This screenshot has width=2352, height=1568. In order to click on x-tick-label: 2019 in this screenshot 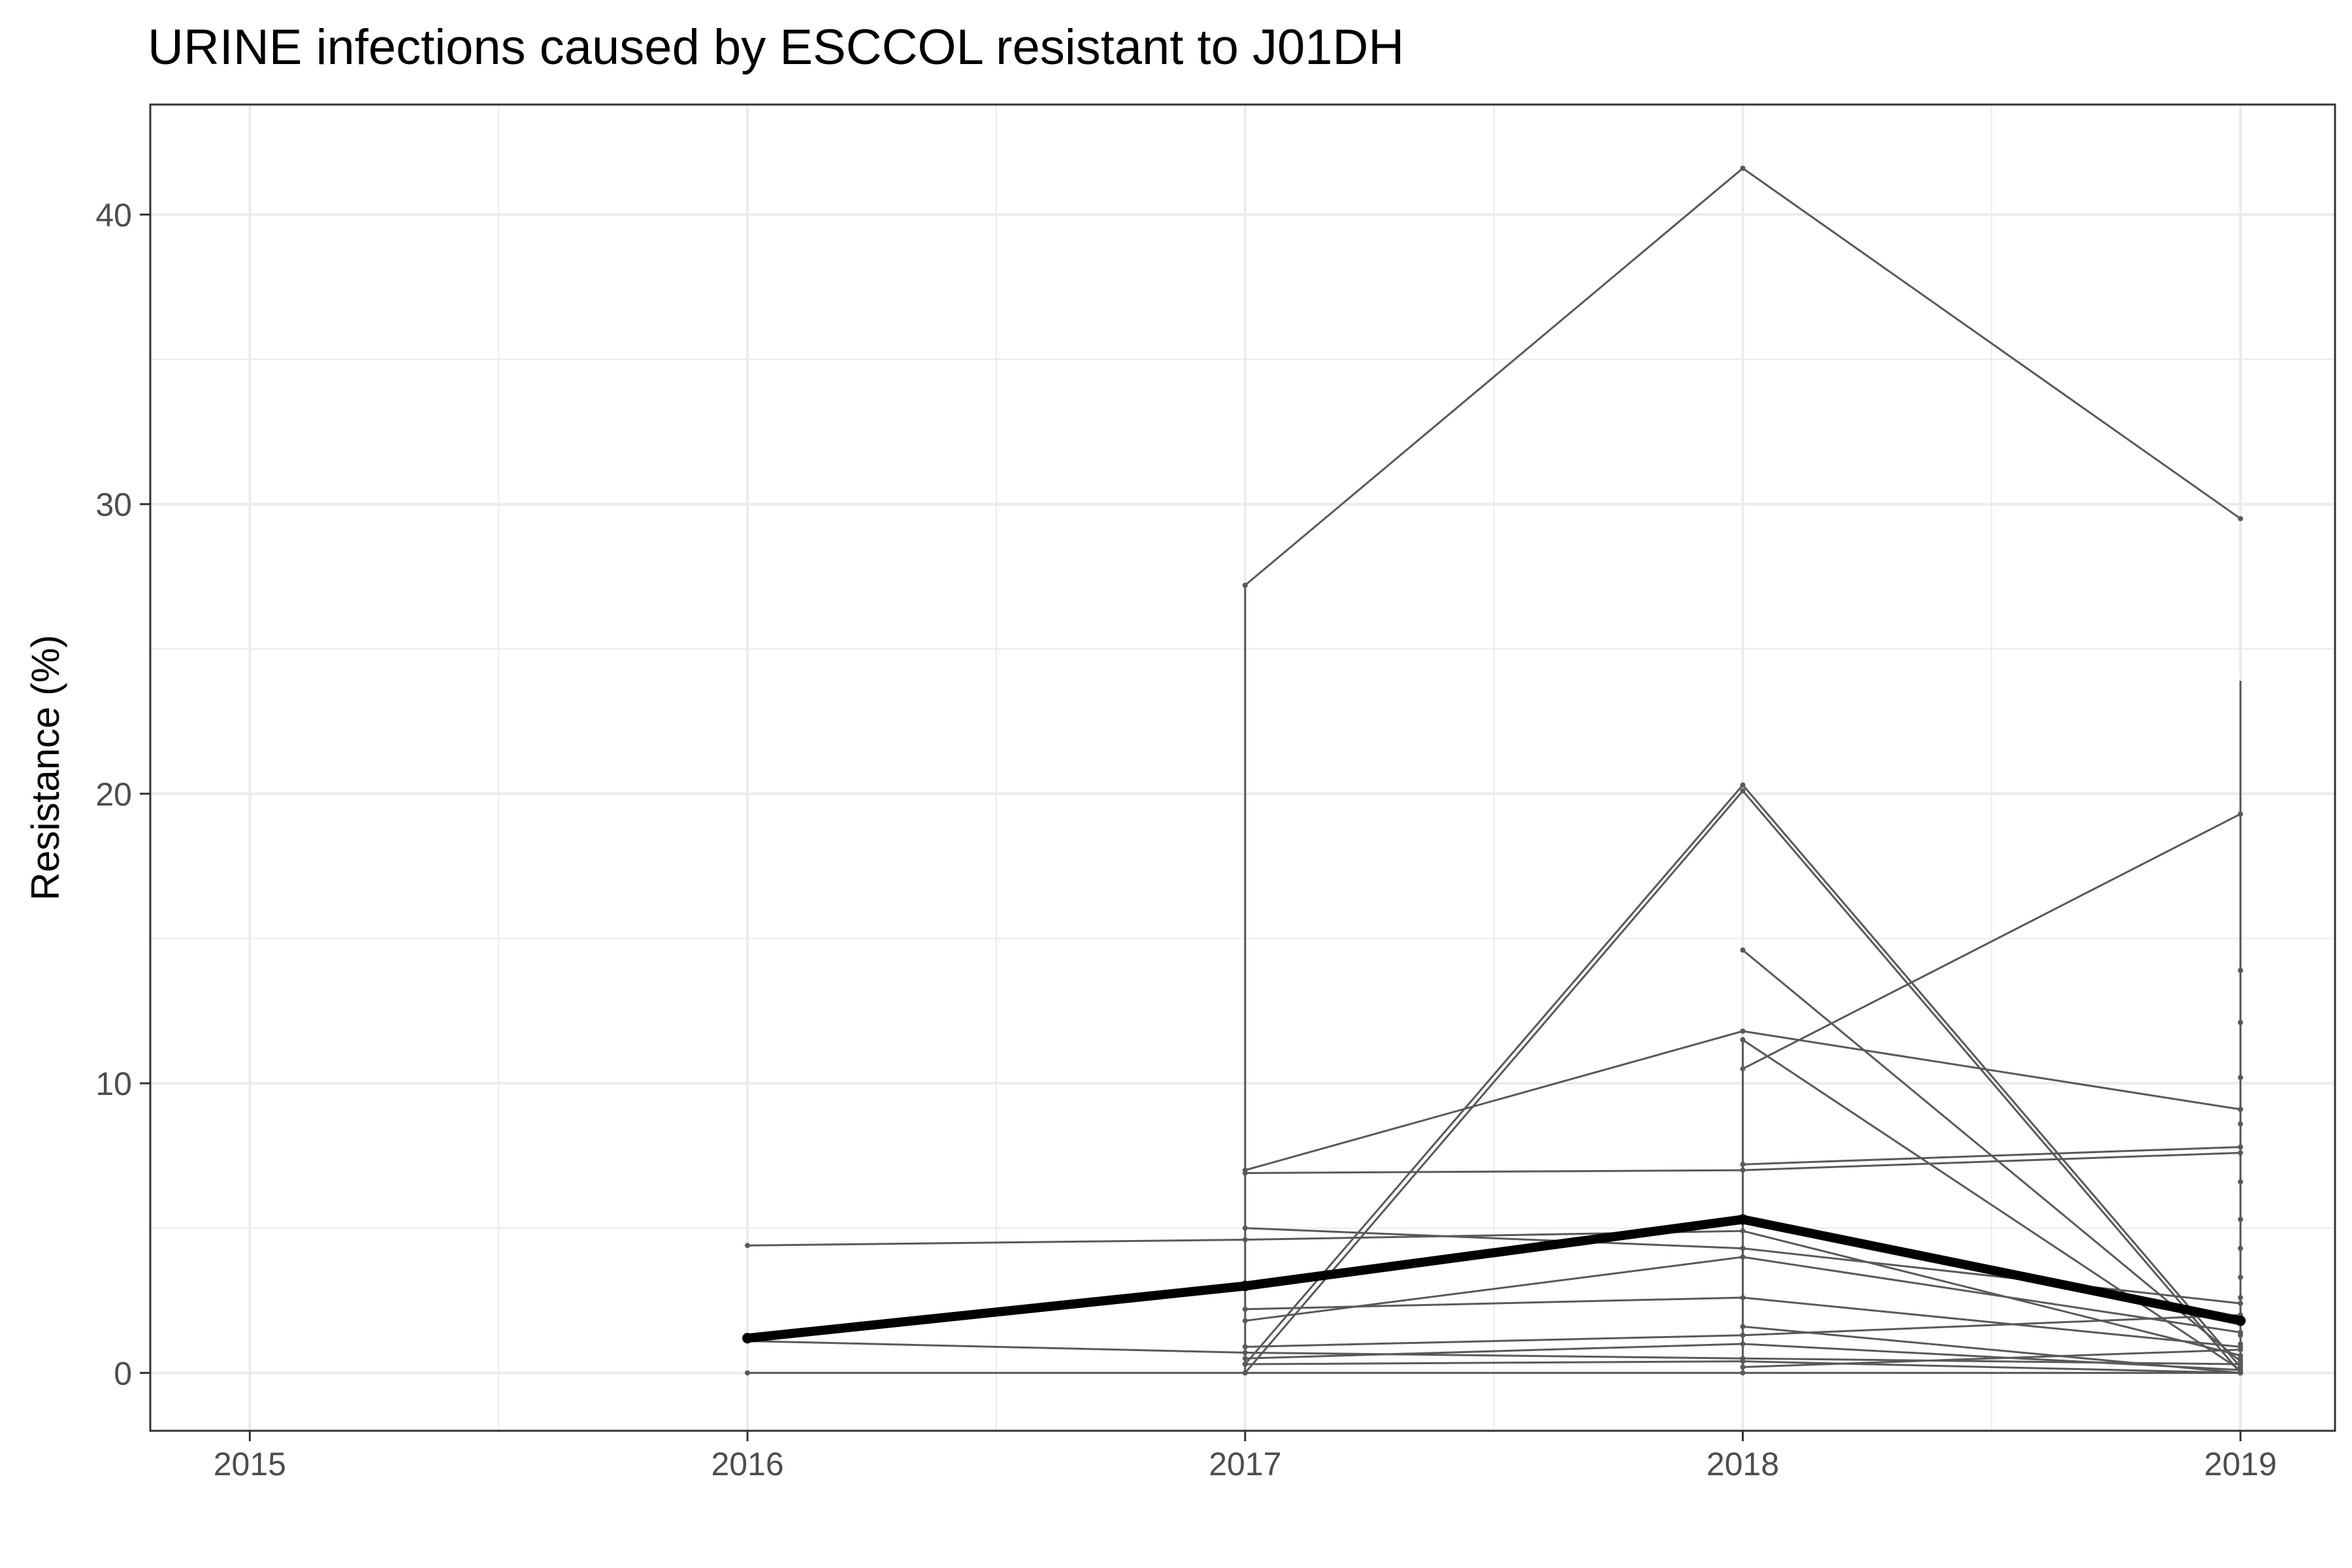, I will do `click(2240, 1464)`.